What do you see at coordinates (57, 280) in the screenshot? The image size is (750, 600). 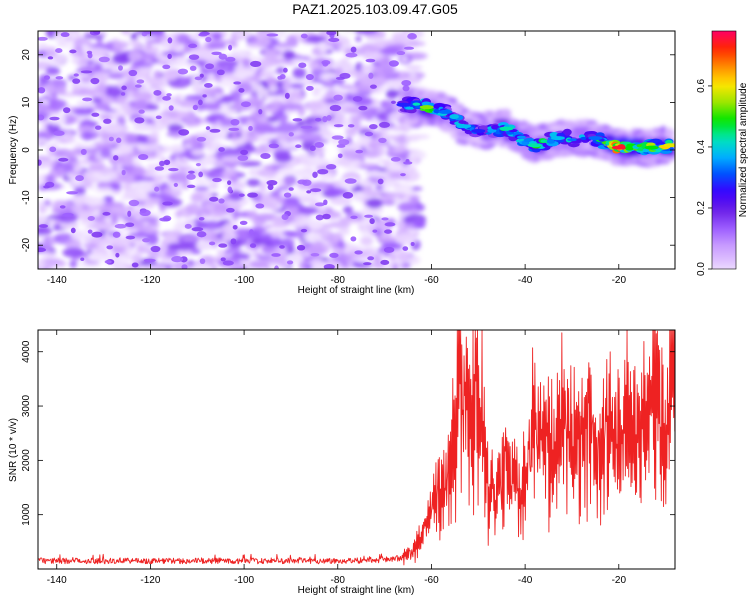 I see `spectrogram-x-tick-label: -140` at bounding box center [57, 280].